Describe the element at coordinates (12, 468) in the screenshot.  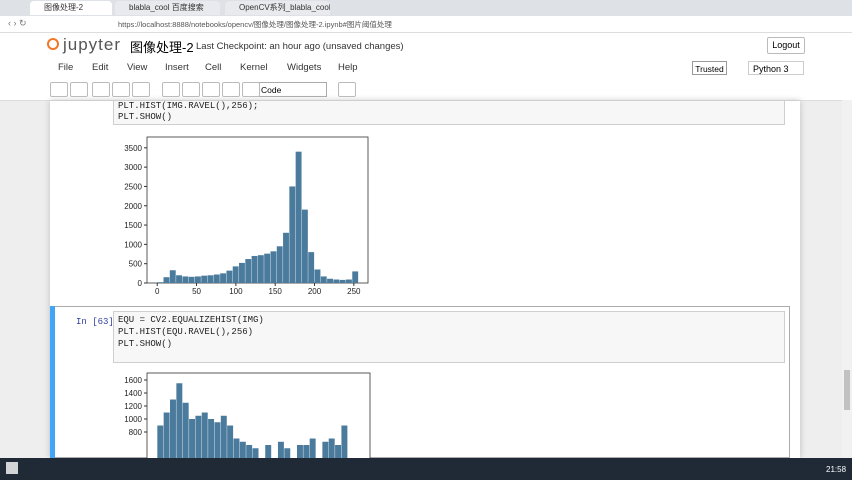
I see `start-button` at that location.